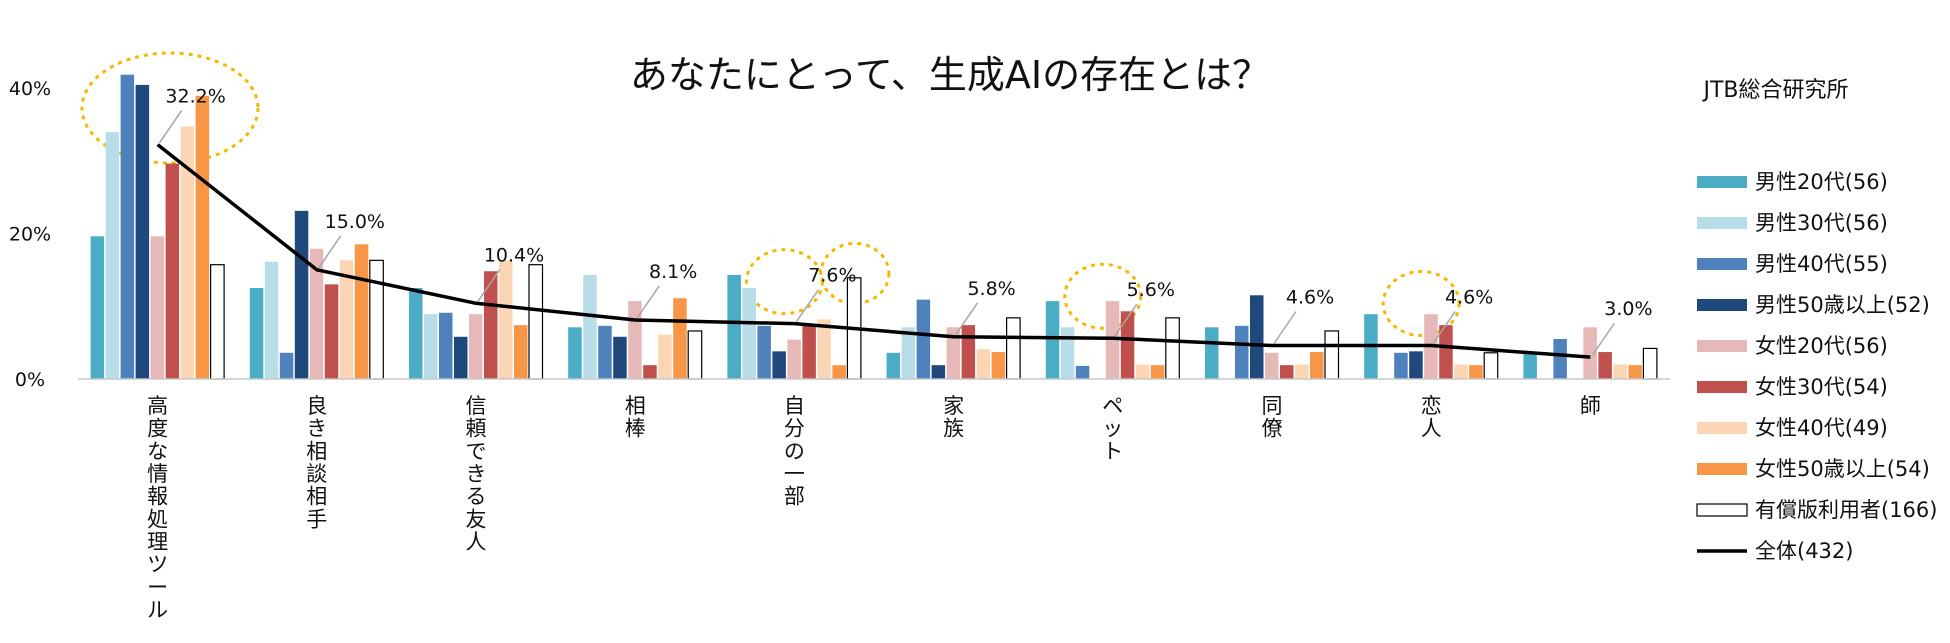 This screenshot has width=1950, height=643. I want to click on legend-label: 女性30代(54), so click(1821, 387).